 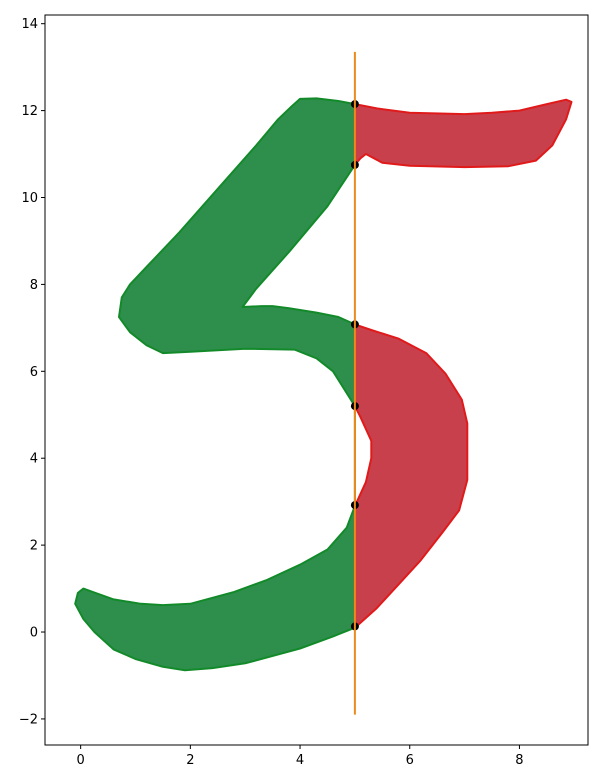 What do you see at coordinates (28, 719) in the screenshot?
I see `y-tick-label: −2` at bounding box center [28, 719].